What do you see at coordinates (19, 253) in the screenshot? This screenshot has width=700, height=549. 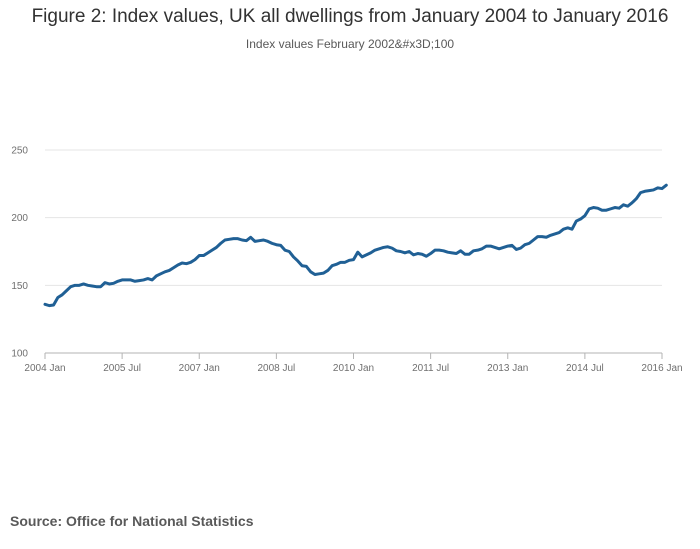 I see `y-axis: 100 150 200 250` at bounding box center [19, 253].